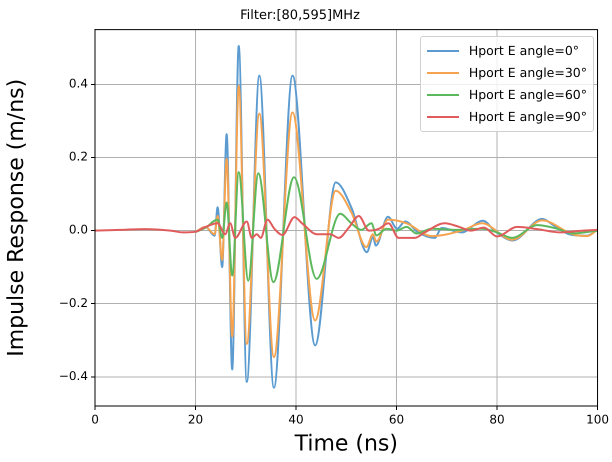 This screenshot has width=612, height=462. What do you see at coordinates (196, 419) in the screenshot?
I see `x-tick-label: 20` at bounding box center [196, 419].